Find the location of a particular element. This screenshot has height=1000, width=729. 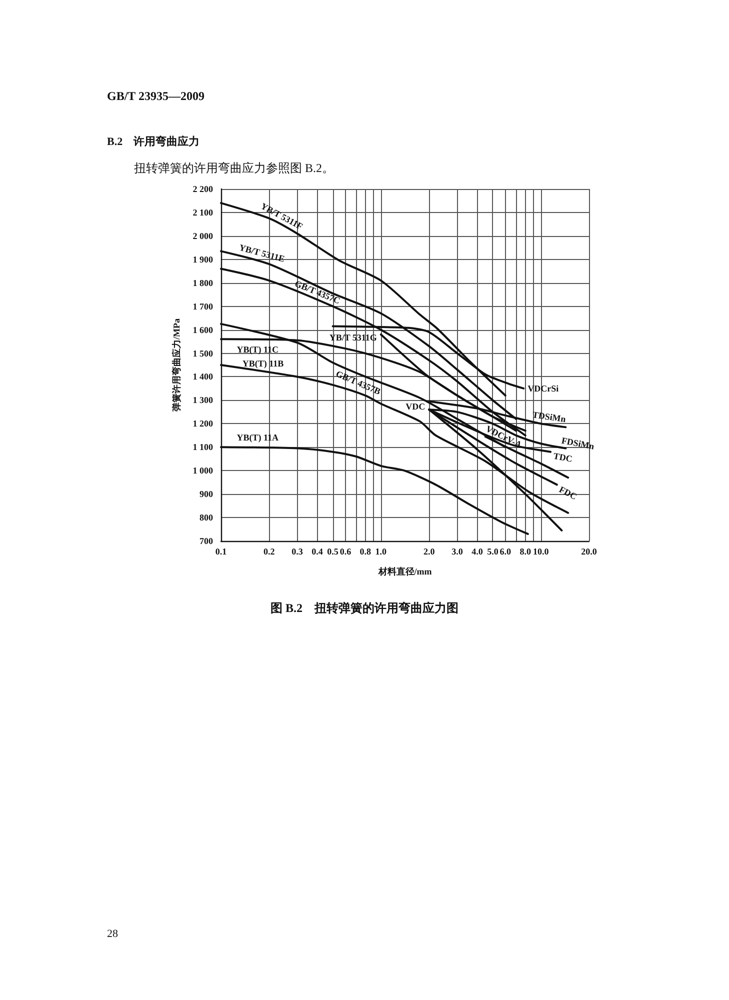

x-tick-label: 0.8 is located at coordinates (366, 551).